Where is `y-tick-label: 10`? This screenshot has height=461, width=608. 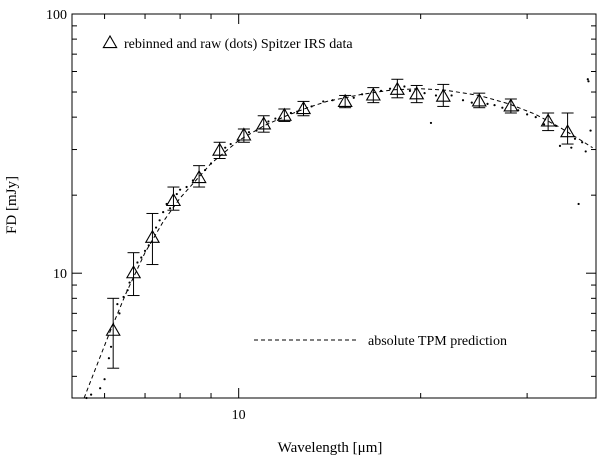
y-tick-label: 10 is located at coordinates (60, 274).